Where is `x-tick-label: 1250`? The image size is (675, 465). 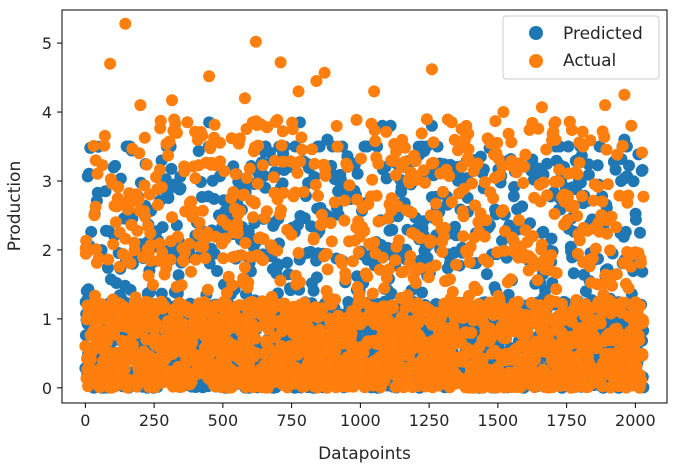 x-tick-label: 1250 is located at coordinates (429, 420).